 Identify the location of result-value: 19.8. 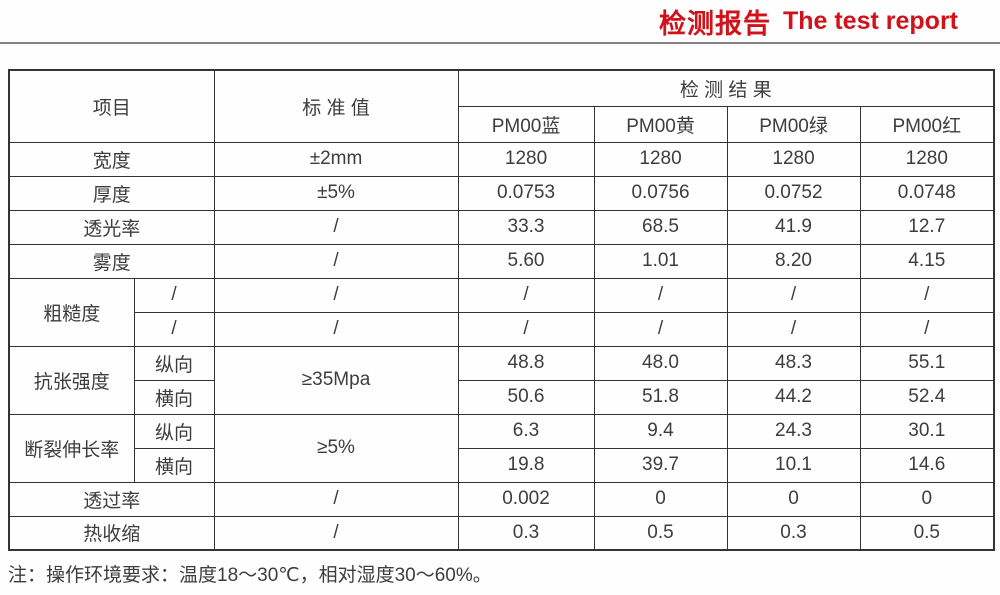
(526, 465).